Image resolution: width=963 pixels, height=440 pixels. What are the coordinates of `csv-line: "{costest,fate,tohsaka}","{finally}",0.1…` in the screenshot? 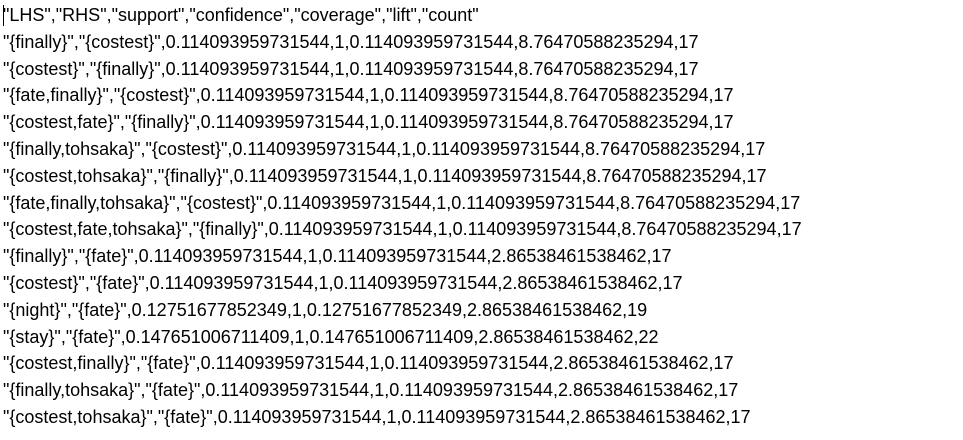 It's located at (402, 229).